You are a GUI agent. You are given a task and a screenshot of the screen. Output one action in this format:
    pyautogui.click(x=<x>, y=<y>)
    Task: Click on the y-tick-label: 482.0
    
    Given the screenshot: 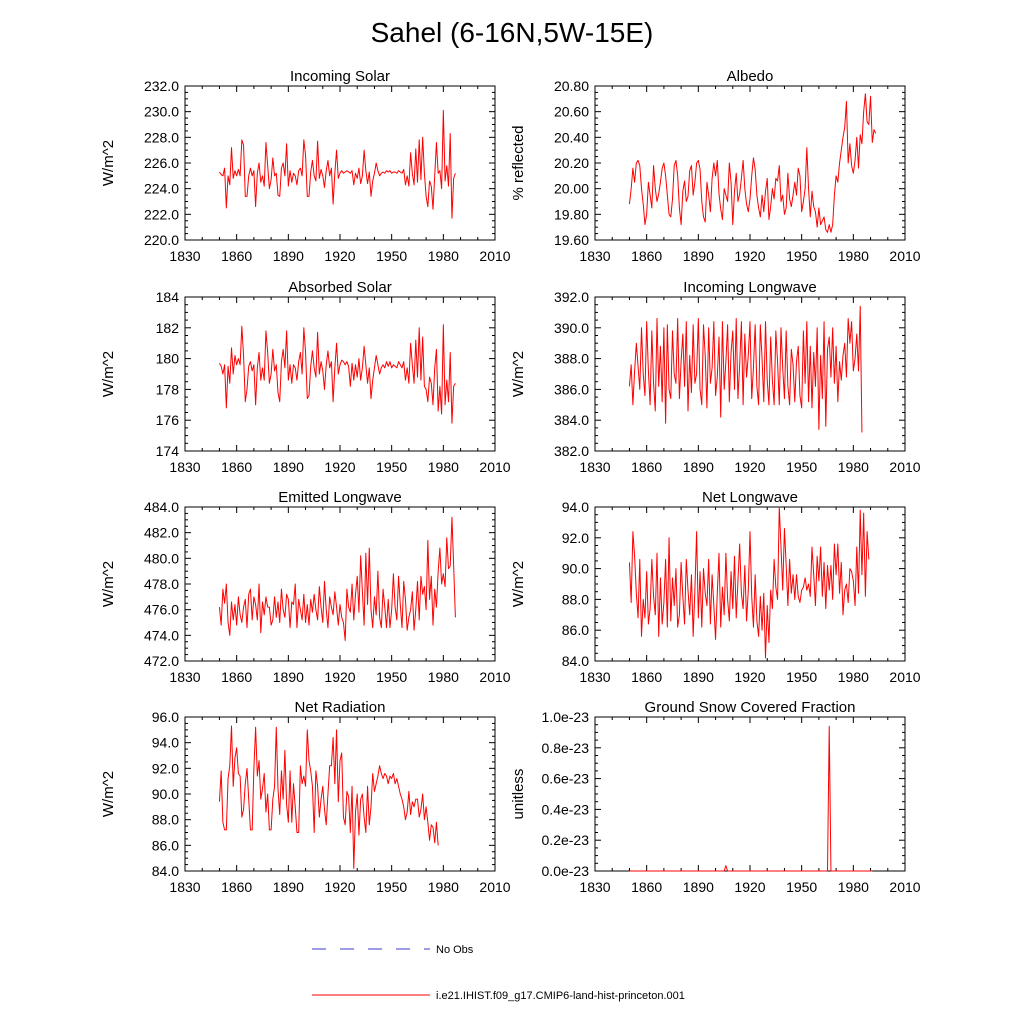 What is the action you would take?
    pyautogui.click(x=161, y=533)
    